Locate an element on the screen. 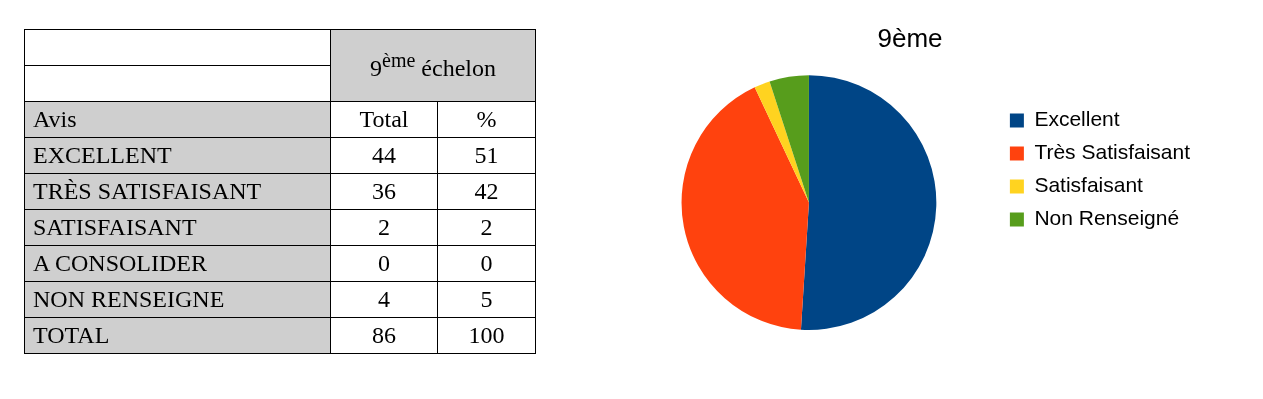 This screenshot has height=399, width=1263. data-label: 36 is located at coordinates (384, 191).